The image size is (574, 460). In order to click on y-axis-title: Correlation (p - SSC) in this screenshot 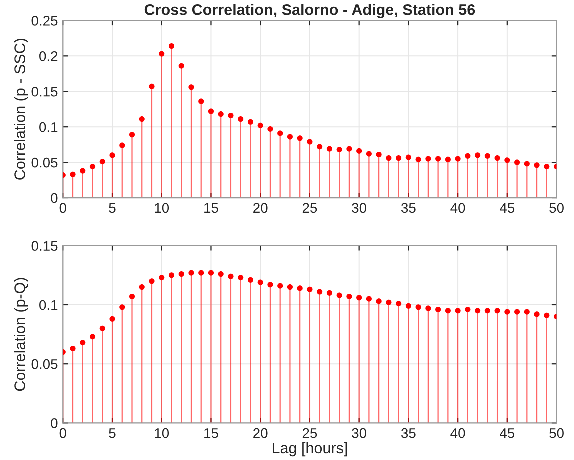, I will do `click(21, 109)`.